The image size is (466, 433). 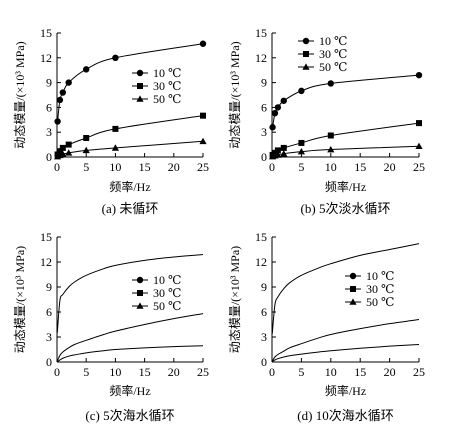 What do you see at coordinates (130, 208) in the screenshot?
I see `panel-caption: (a) 未循环` at bounding box center [130, 208].